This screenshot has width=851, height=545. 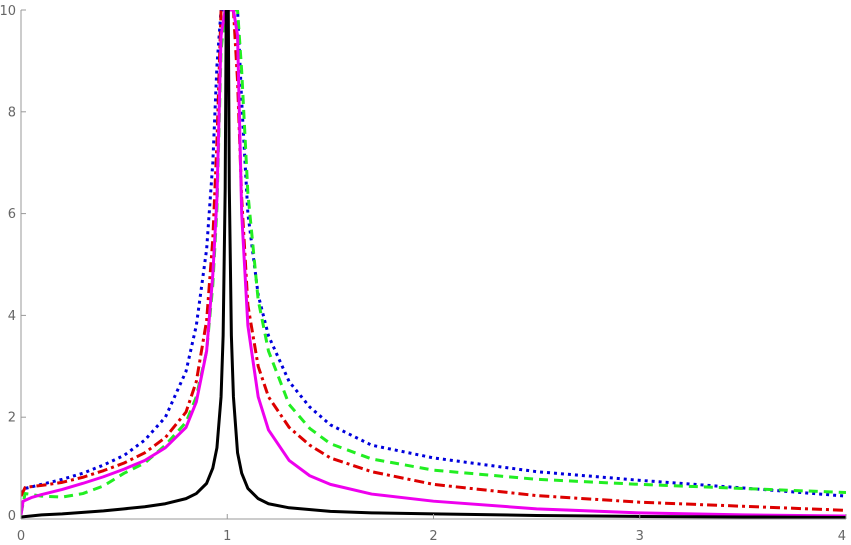 What do you see at coordinates (12, 316) in the screenshot?
I see `y-tick-label: 4` at bounding box center [12, 316].